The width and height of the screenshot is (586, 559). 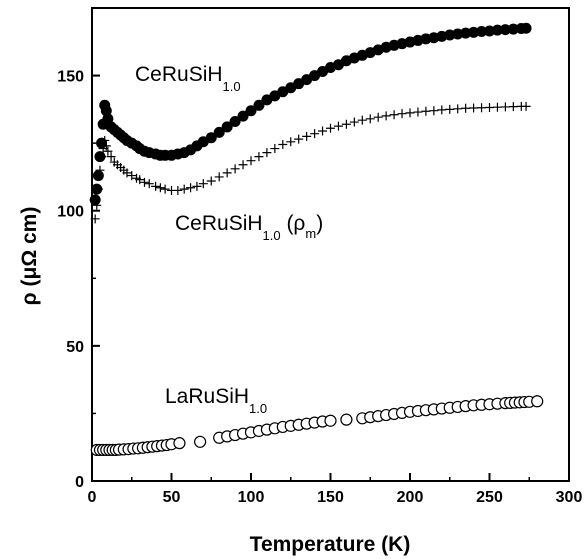 I want to click on x-tick-label: 150, so click(x=330, y=497).